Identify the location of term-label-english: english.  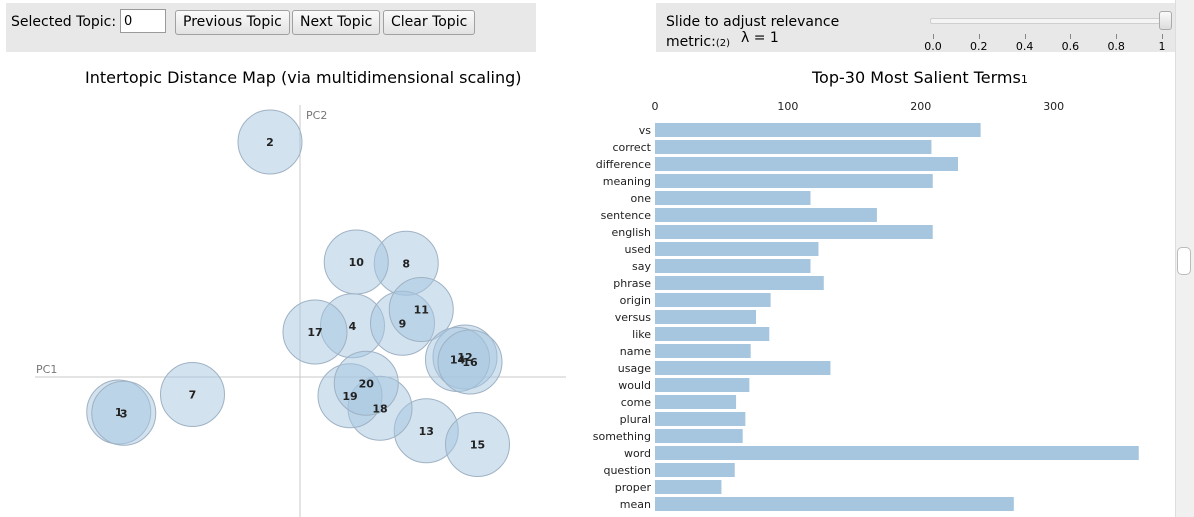
(631, 232).